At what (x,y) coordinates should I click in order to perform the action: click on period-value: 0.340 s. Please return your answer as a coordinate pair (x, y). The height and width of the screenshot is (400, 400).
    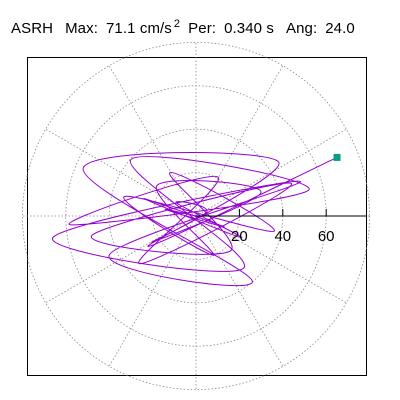
    Looking at the image, I should click on (249, 28).